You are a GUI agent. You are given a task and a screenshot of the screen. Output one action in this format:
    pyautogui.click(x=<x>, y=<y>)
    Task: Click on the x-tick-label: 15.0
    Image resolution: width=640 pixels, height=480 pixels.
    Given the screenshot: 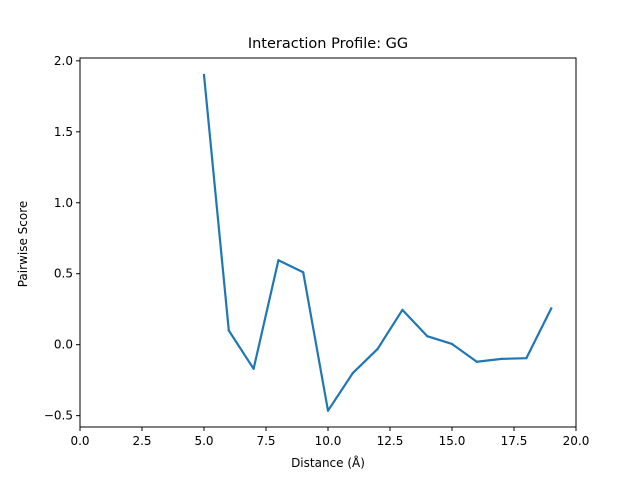 What is the action you would take?
    pyautogui.click(x=452, y=441)
    